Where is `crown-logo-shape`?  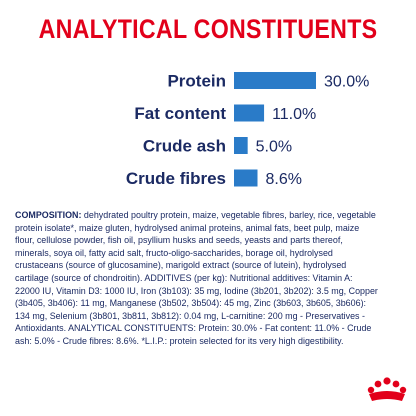
crown-logo-shape is located at coordinates (387, 389).